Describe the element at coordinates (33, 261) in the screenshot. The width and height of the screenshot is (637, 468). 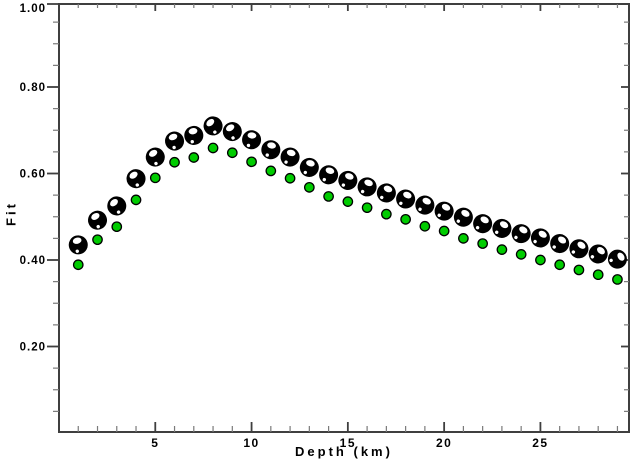
I see `y-tick-label: 0.40` at that location.